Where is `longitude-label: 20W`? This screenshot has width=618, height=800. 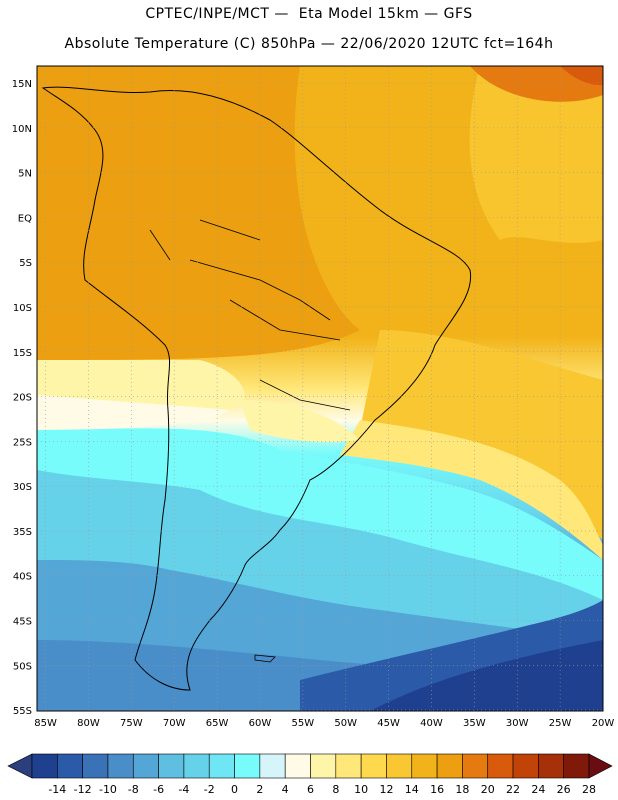
longitude-label: 20W is located at coordinates (603, 723).